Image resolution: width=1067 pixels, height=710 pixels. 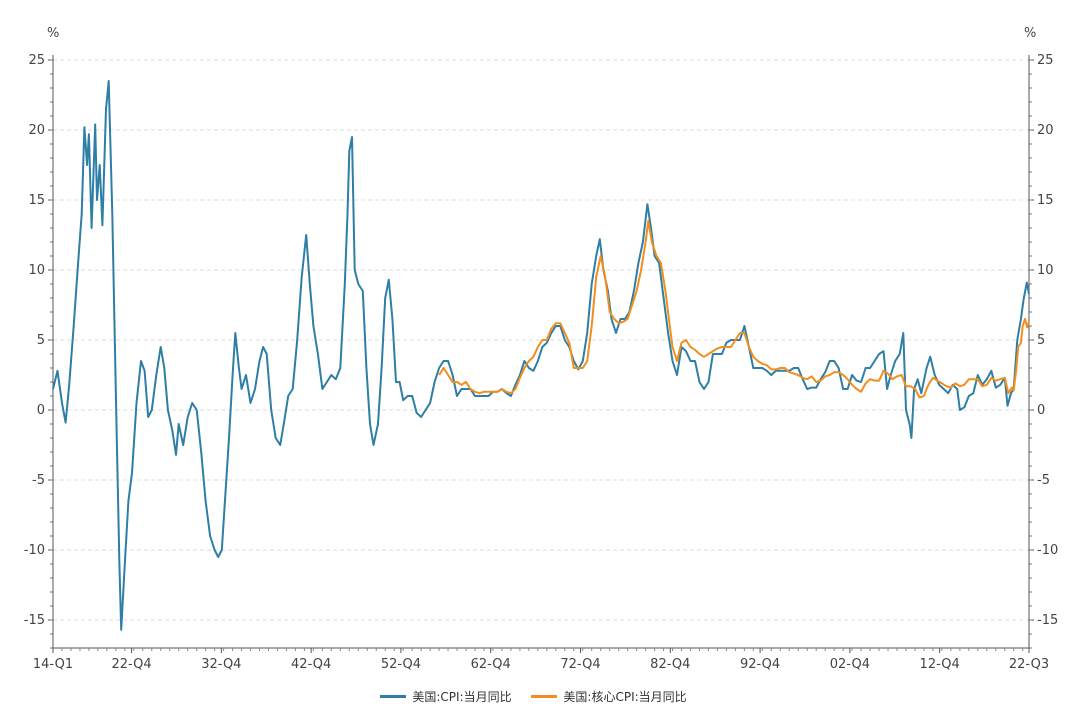 What do you see at coordinates (401, 664) in the screenshot?
I see `x-tick-label: 52-Q4` at bounding box center [401, 664].